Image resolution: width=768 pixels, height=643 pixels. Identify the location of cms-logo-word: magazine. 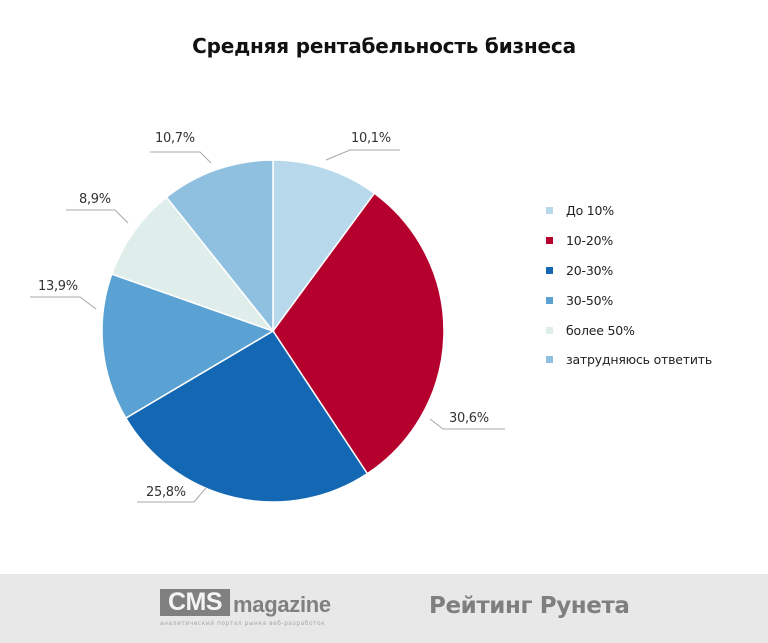
(282, 604).